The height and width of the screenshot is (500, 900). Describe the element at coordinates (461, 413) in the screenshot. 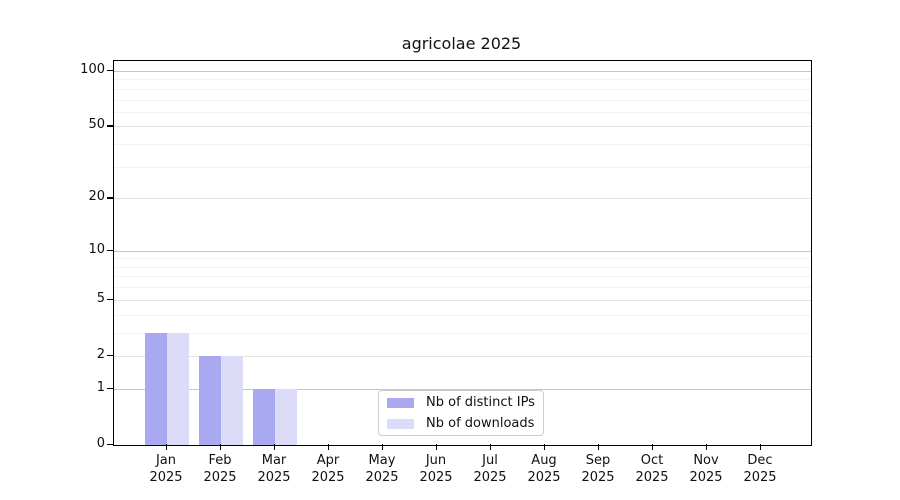

I see `legend: Nb of distinct IPs Nb of downloads` at that location.